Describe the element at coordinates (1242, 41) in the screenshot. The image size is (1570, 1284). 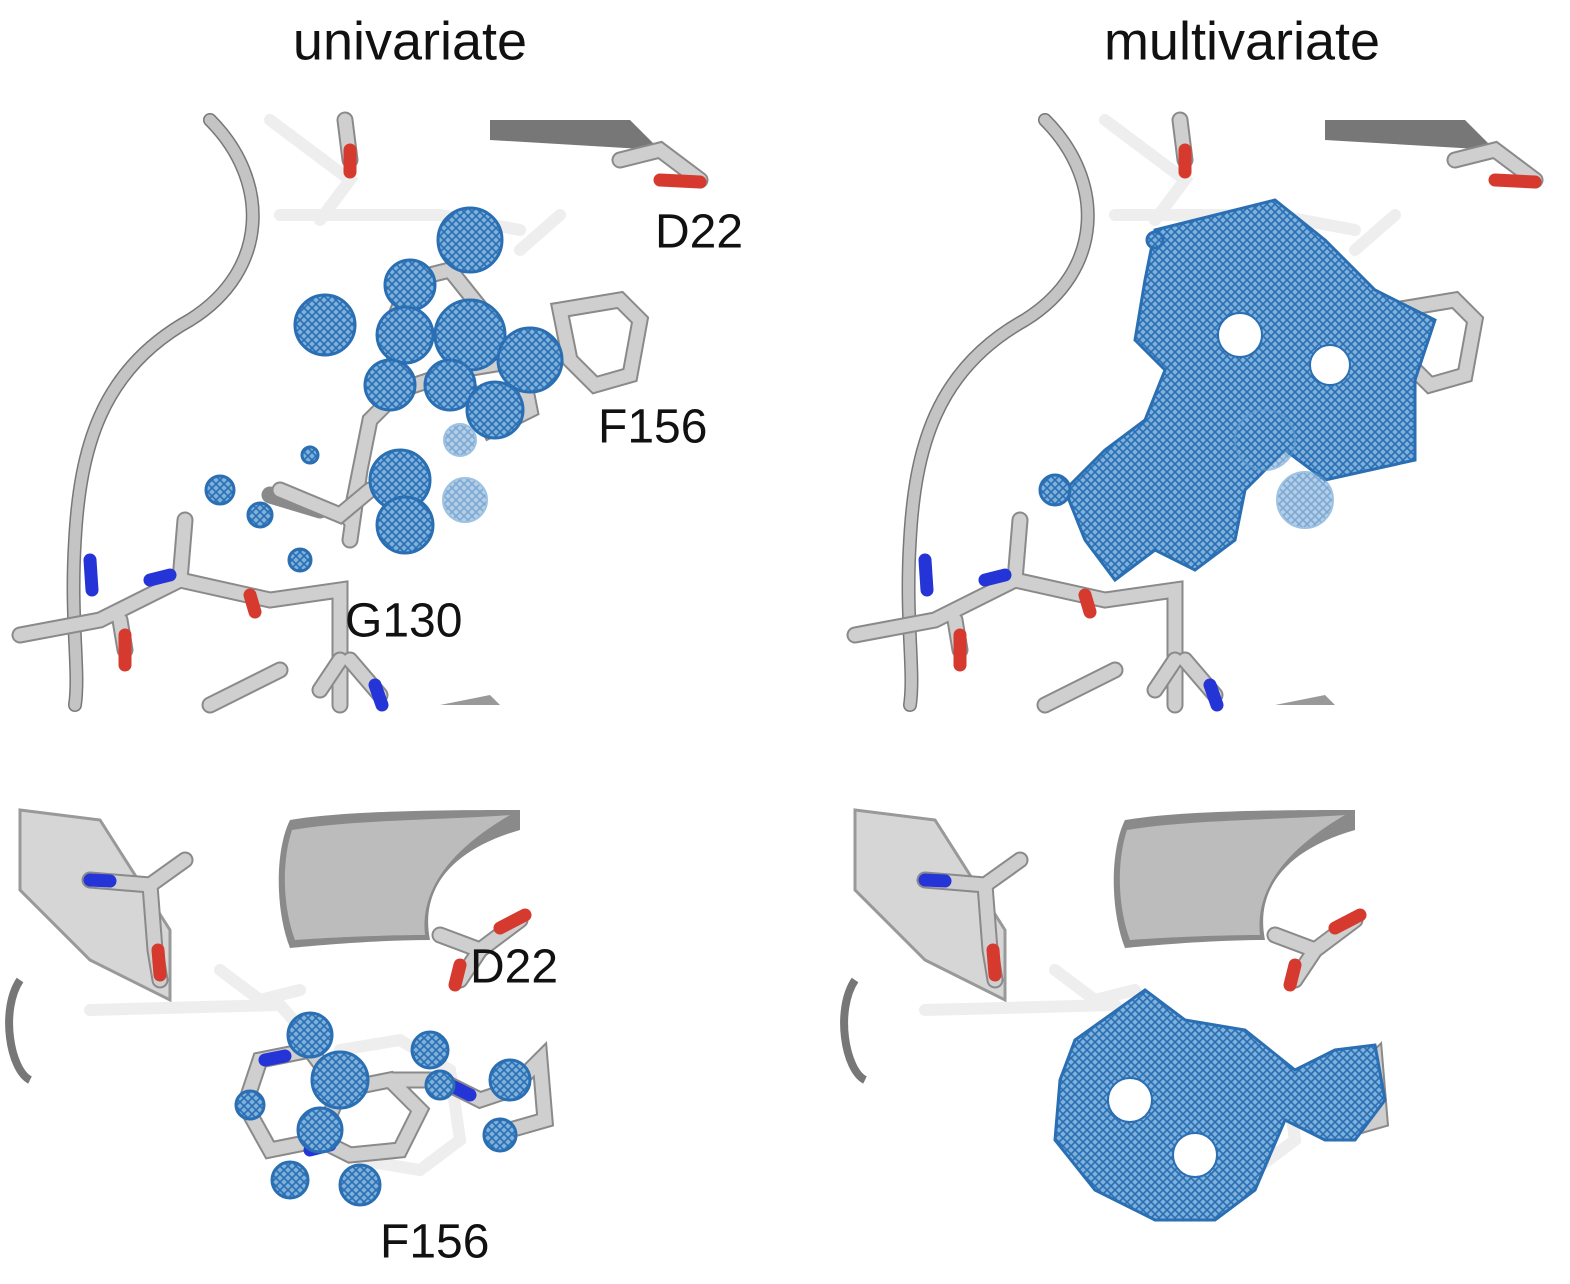
I see `column-title: multivariate` at that location.